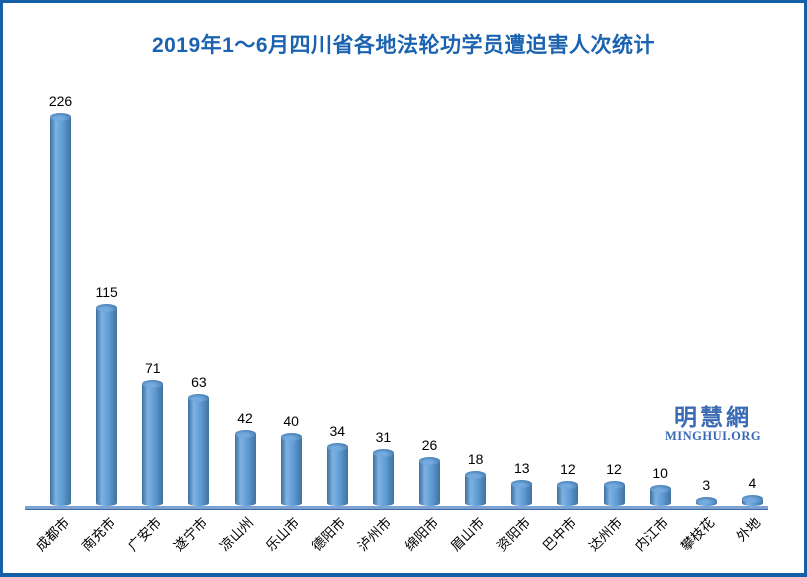  I want to click on bar-slot: 13 资阳市, so click(513, 507).